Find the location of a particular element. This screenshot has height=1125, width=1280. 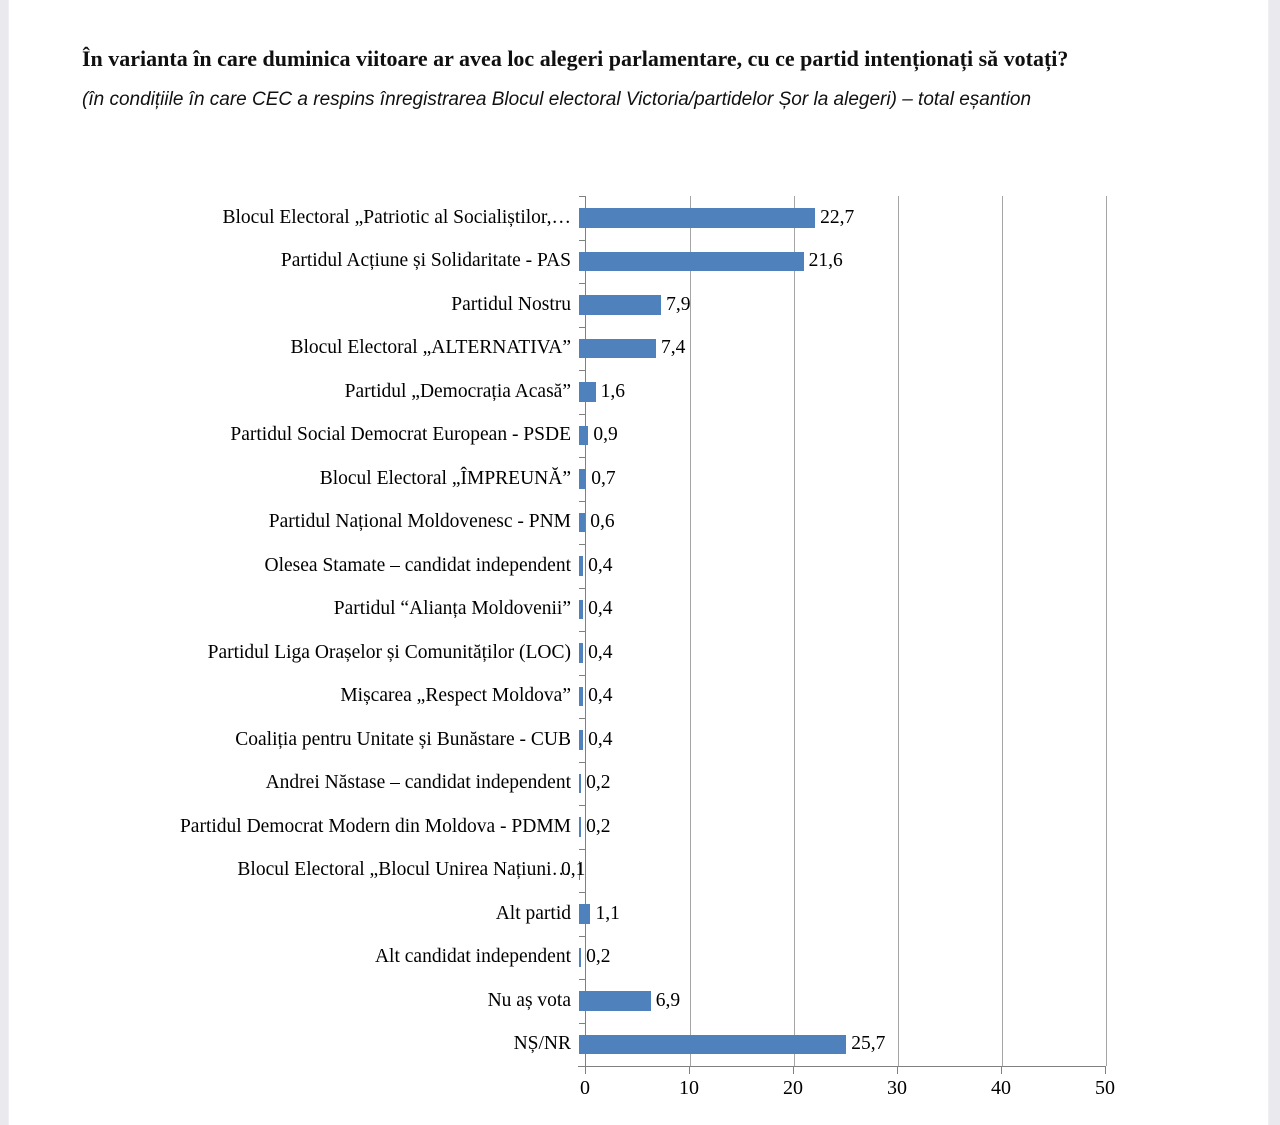

x-axis-line is located at coordinates (842, 1066).